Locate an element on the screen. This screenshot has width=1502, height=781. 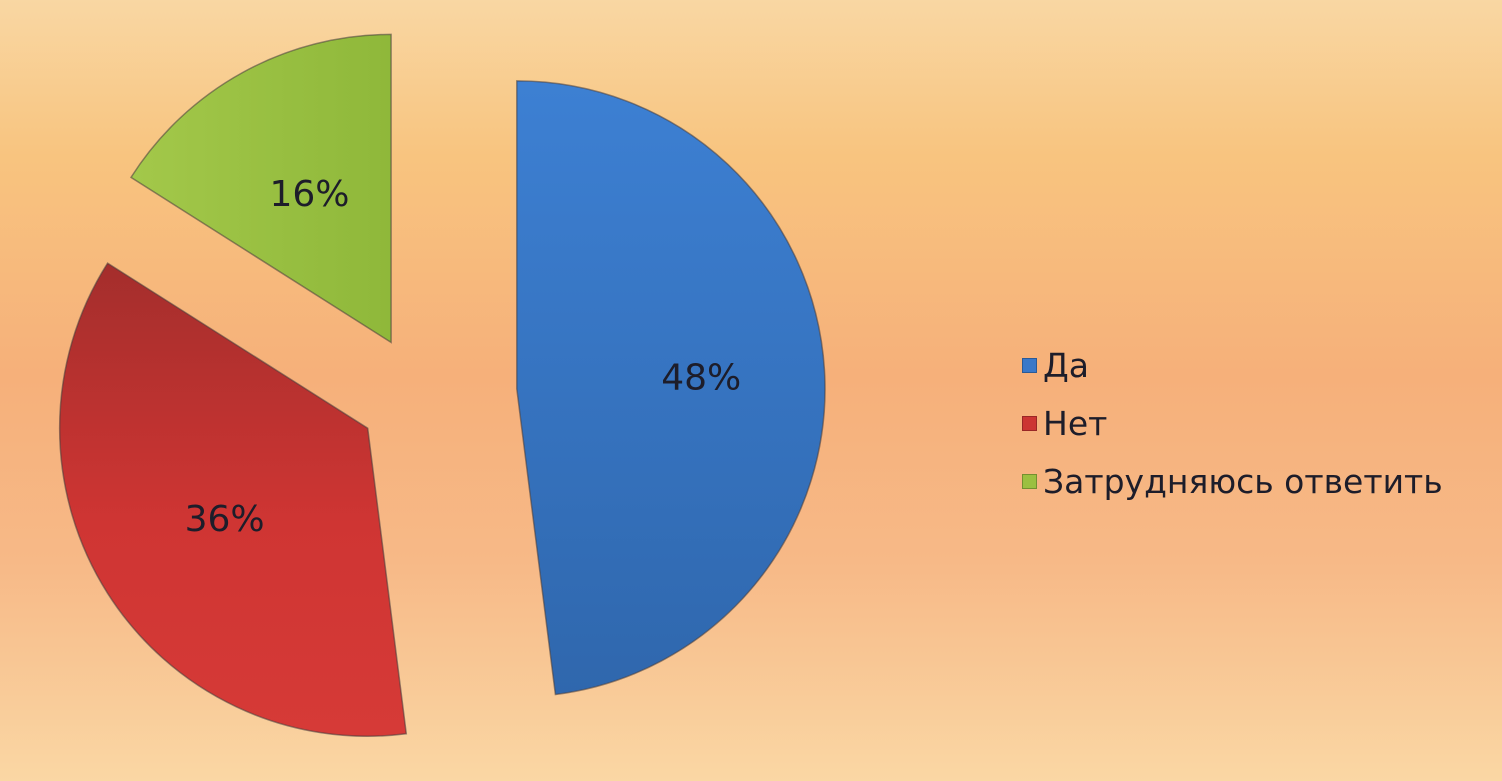
slice-label-yes: 48% is located at coordinates (701, 377).